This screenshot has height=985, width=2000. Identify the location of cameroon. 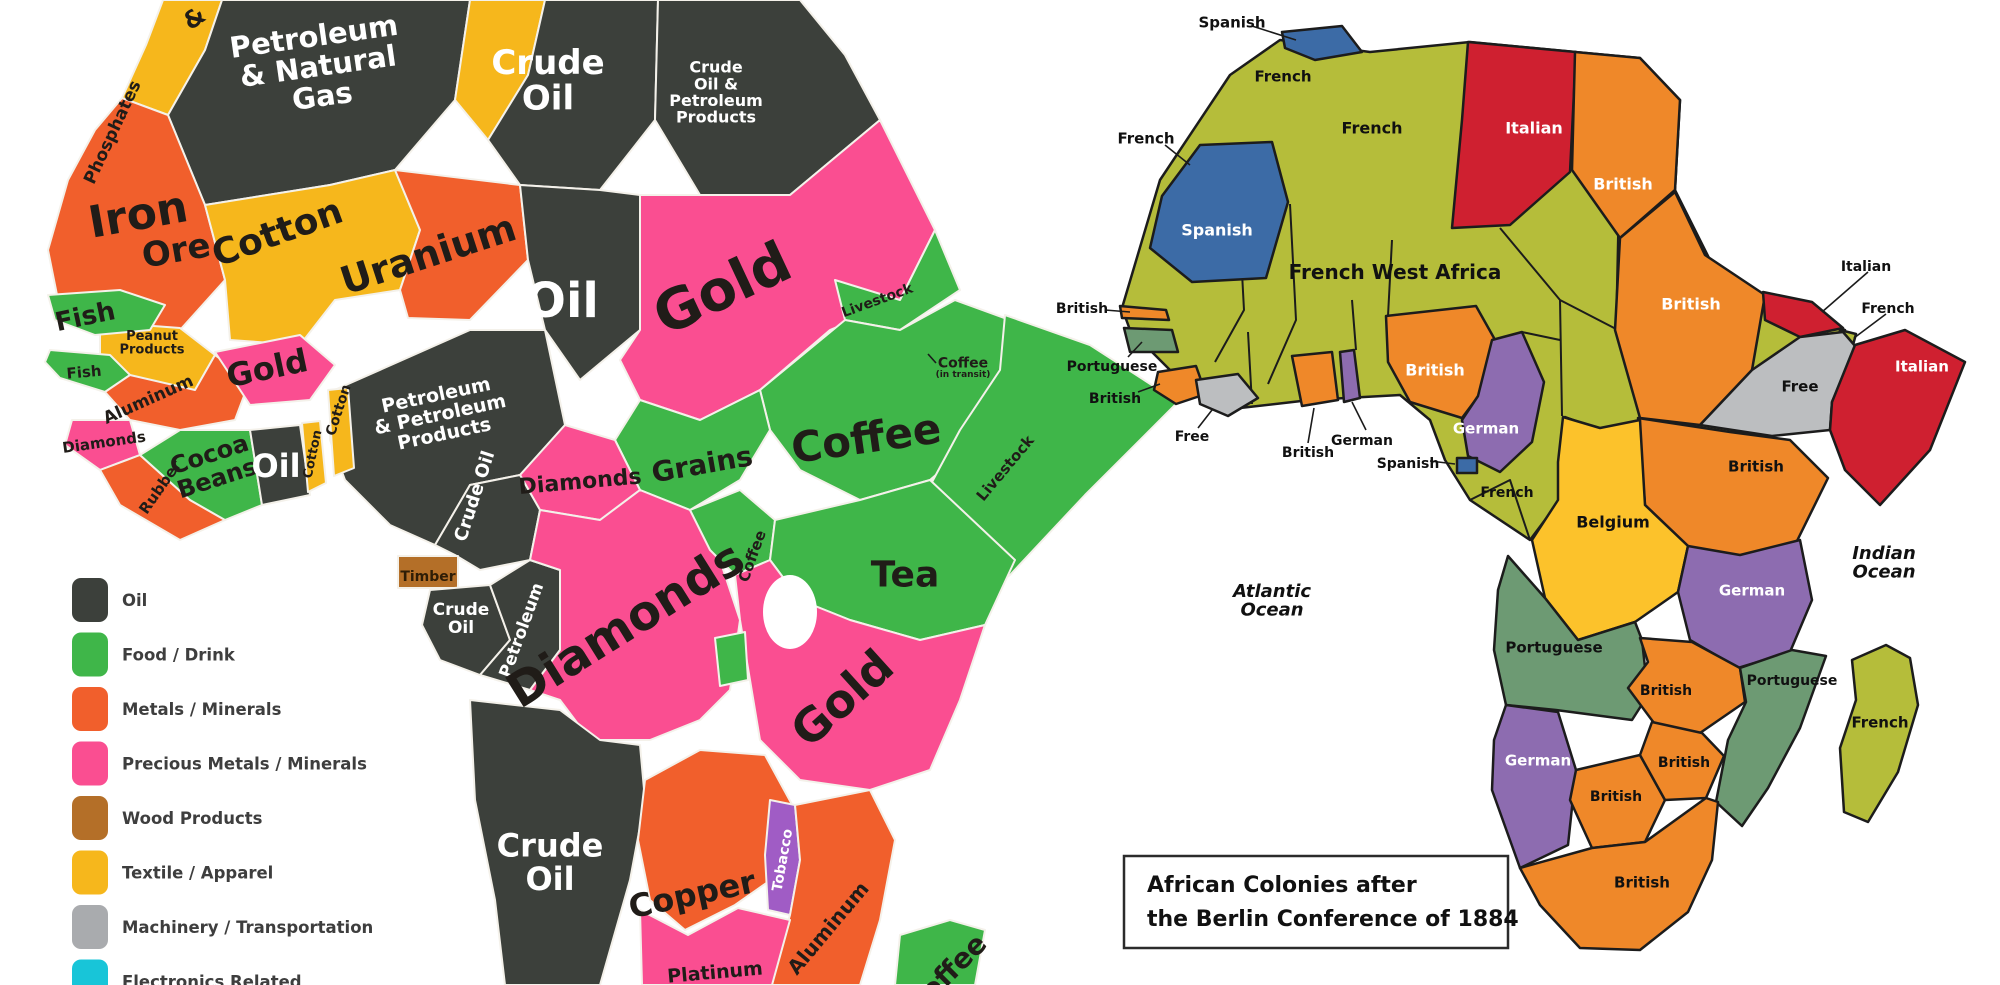
(487, 522).